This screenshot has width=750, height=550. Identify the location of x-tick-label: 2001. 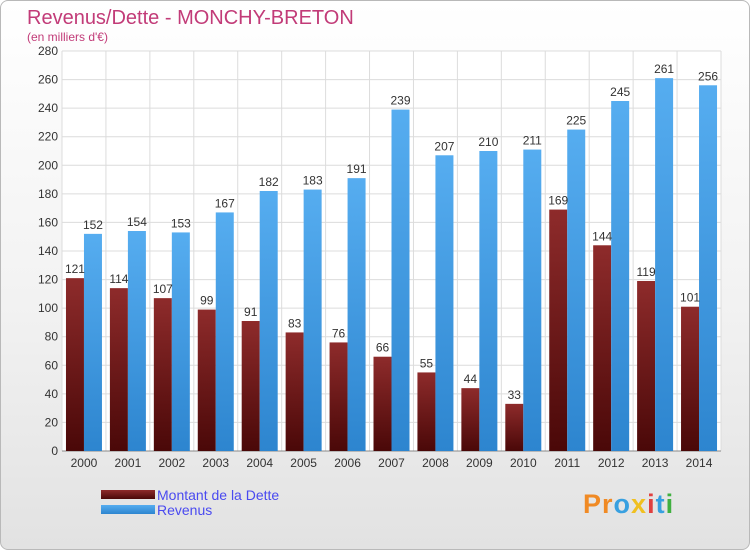
(128, 463).